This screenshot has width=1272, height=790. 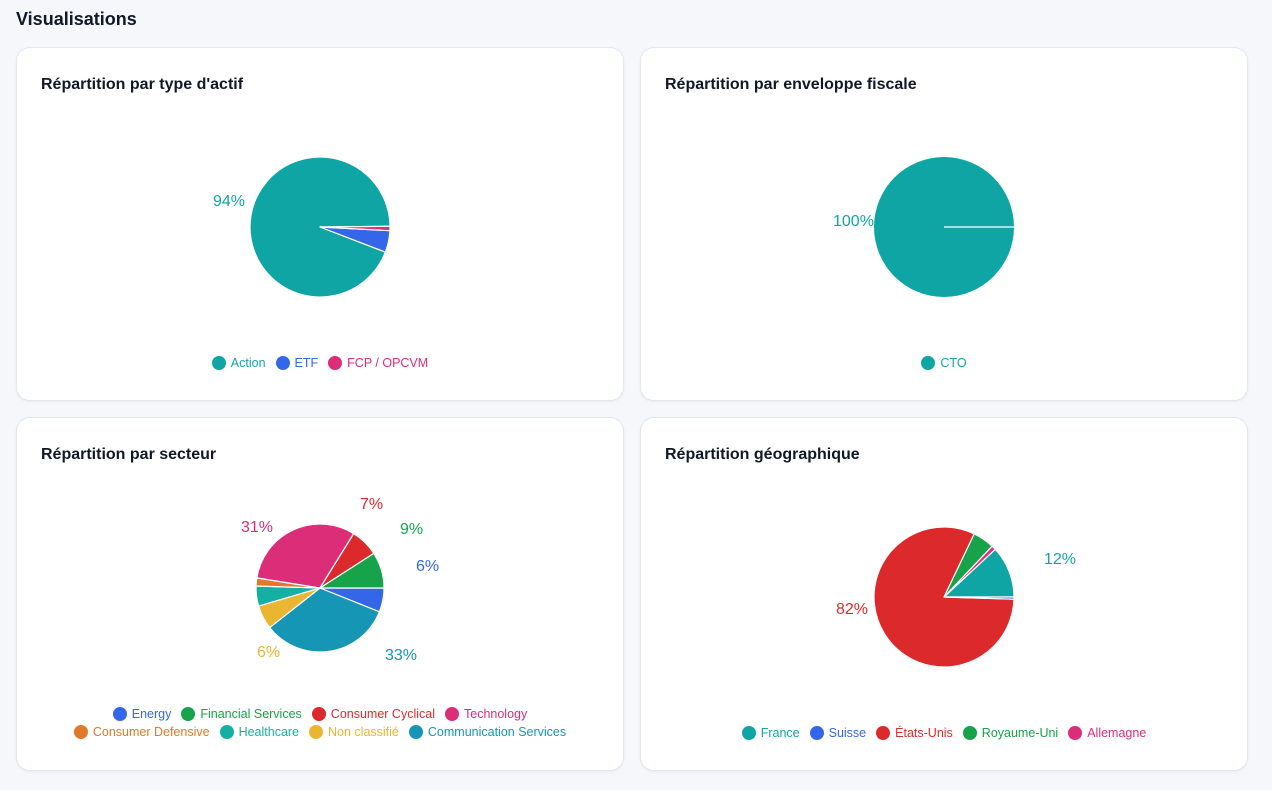 I want to click on legend-item: Action, so click(x=238, y=363).